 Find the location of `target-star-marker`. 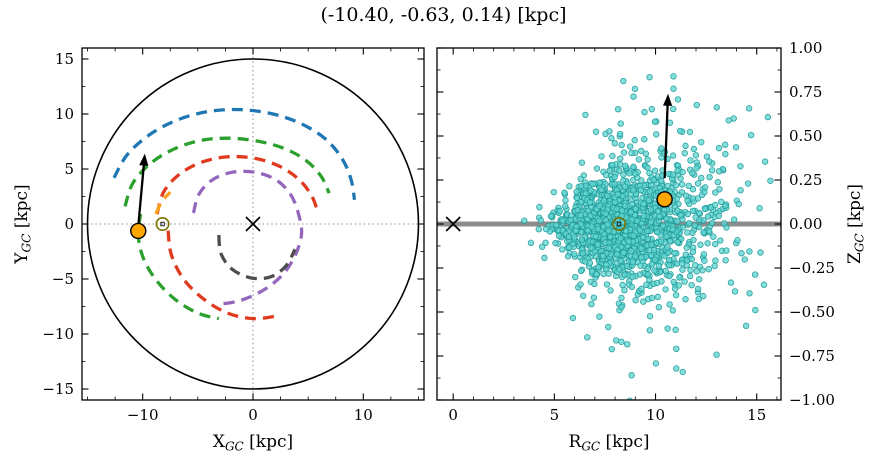

target-star-marker is located at coordinates (138, 231).